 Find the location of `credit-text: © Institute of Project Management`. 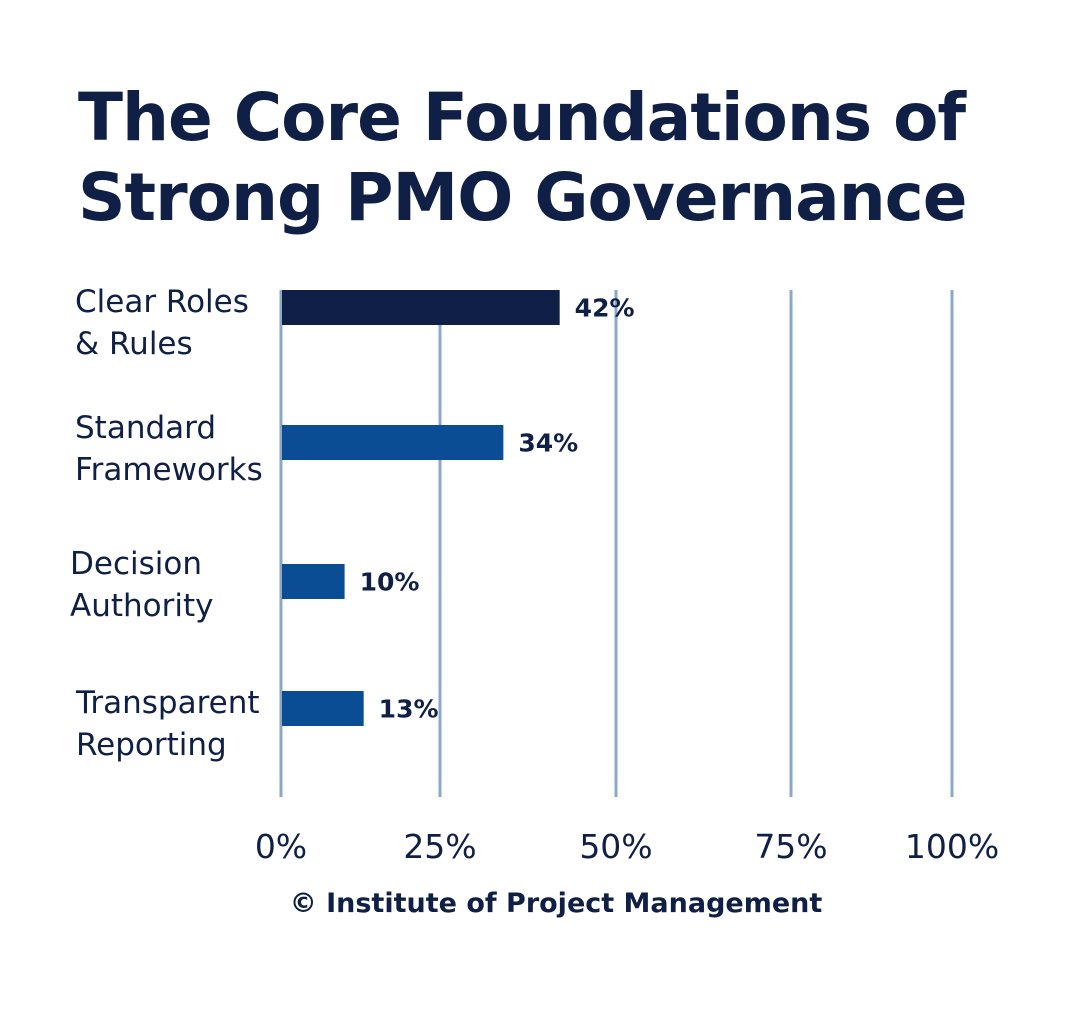

credit-text: © Institute of Project Management is located at coordinates (556, 903).